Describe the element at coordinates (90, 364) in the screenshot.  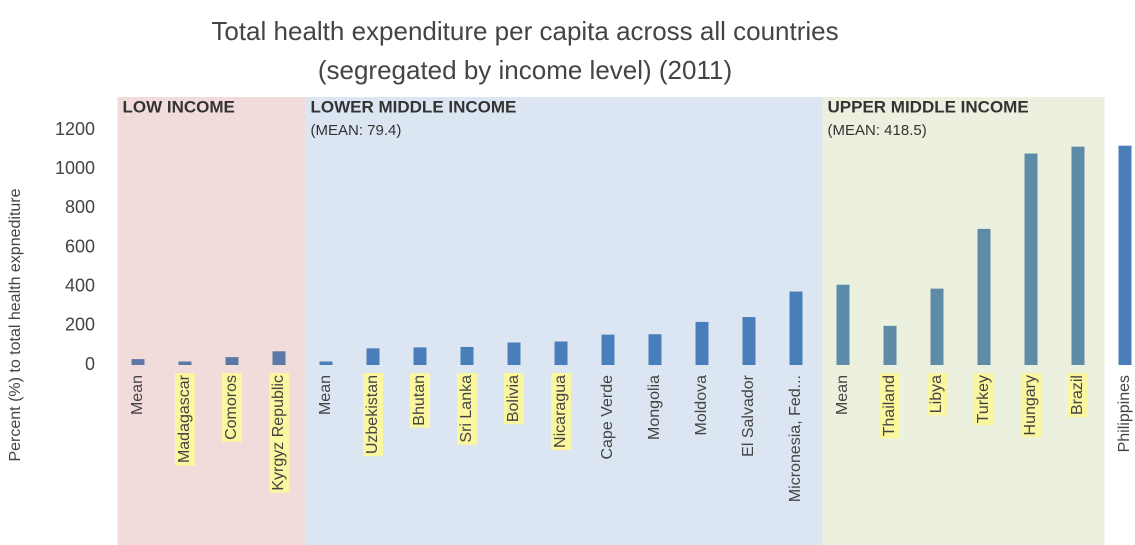
I see `y-tick-label: 0` at that location.